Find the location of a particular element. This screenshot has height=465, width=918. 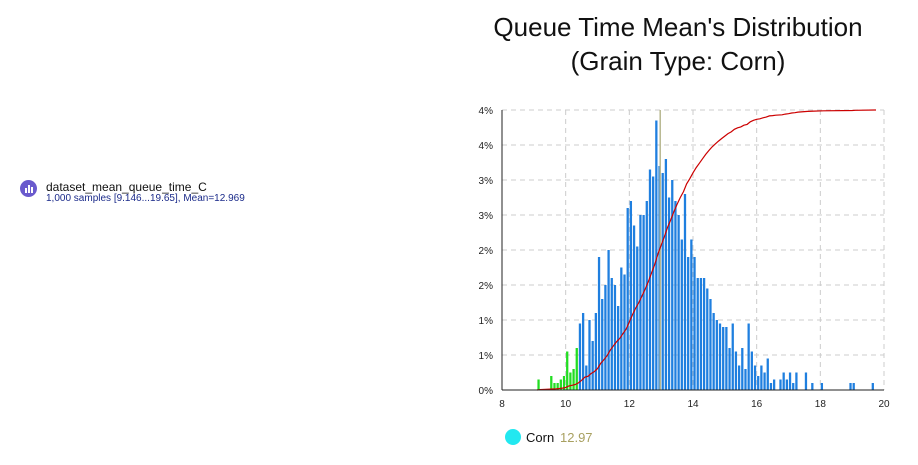

legend-value: 12.97 is located at coordinates (576, 437).